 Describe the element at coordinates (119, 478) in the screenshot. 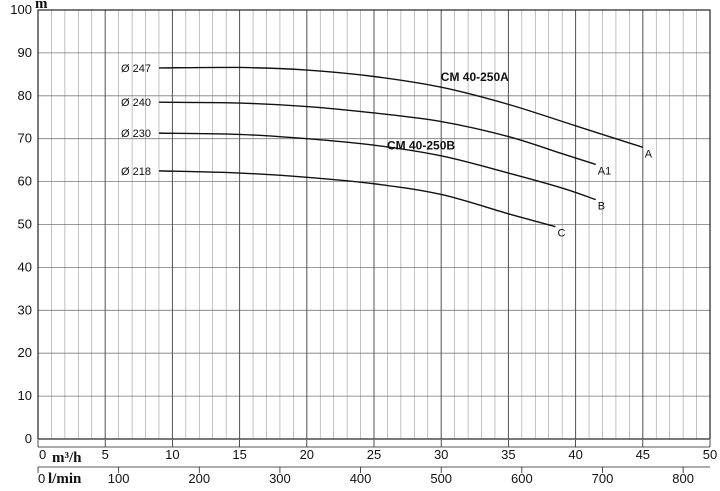

I see `x-tick-label-lmin: 100` at that location.